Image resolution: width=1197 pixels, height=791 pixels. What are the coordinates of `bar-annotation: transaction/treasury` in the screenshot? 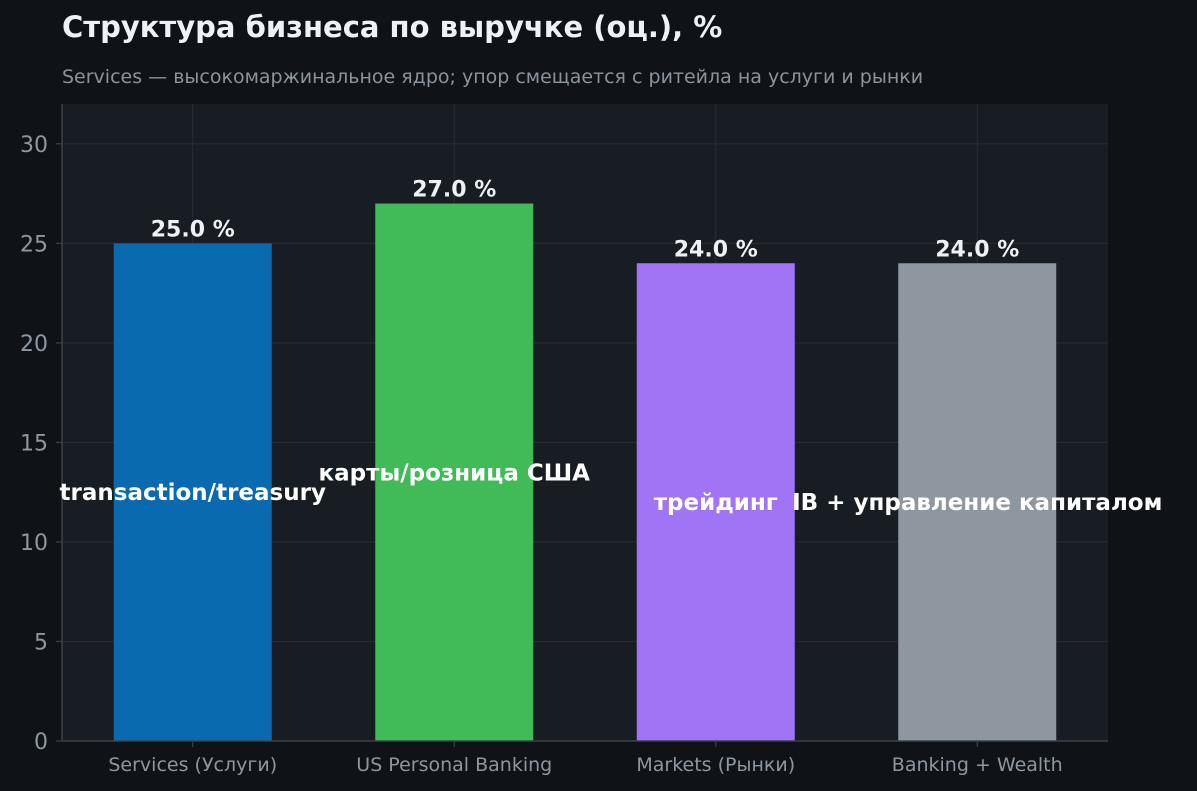 It's located at (193, 493).